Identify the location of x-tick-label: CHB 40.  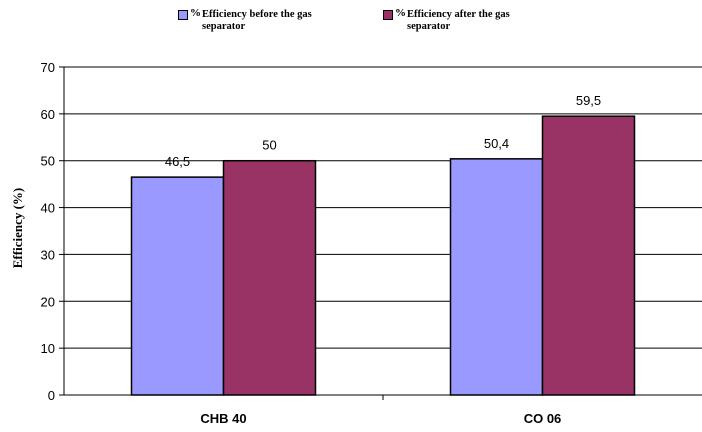
(223, 418).